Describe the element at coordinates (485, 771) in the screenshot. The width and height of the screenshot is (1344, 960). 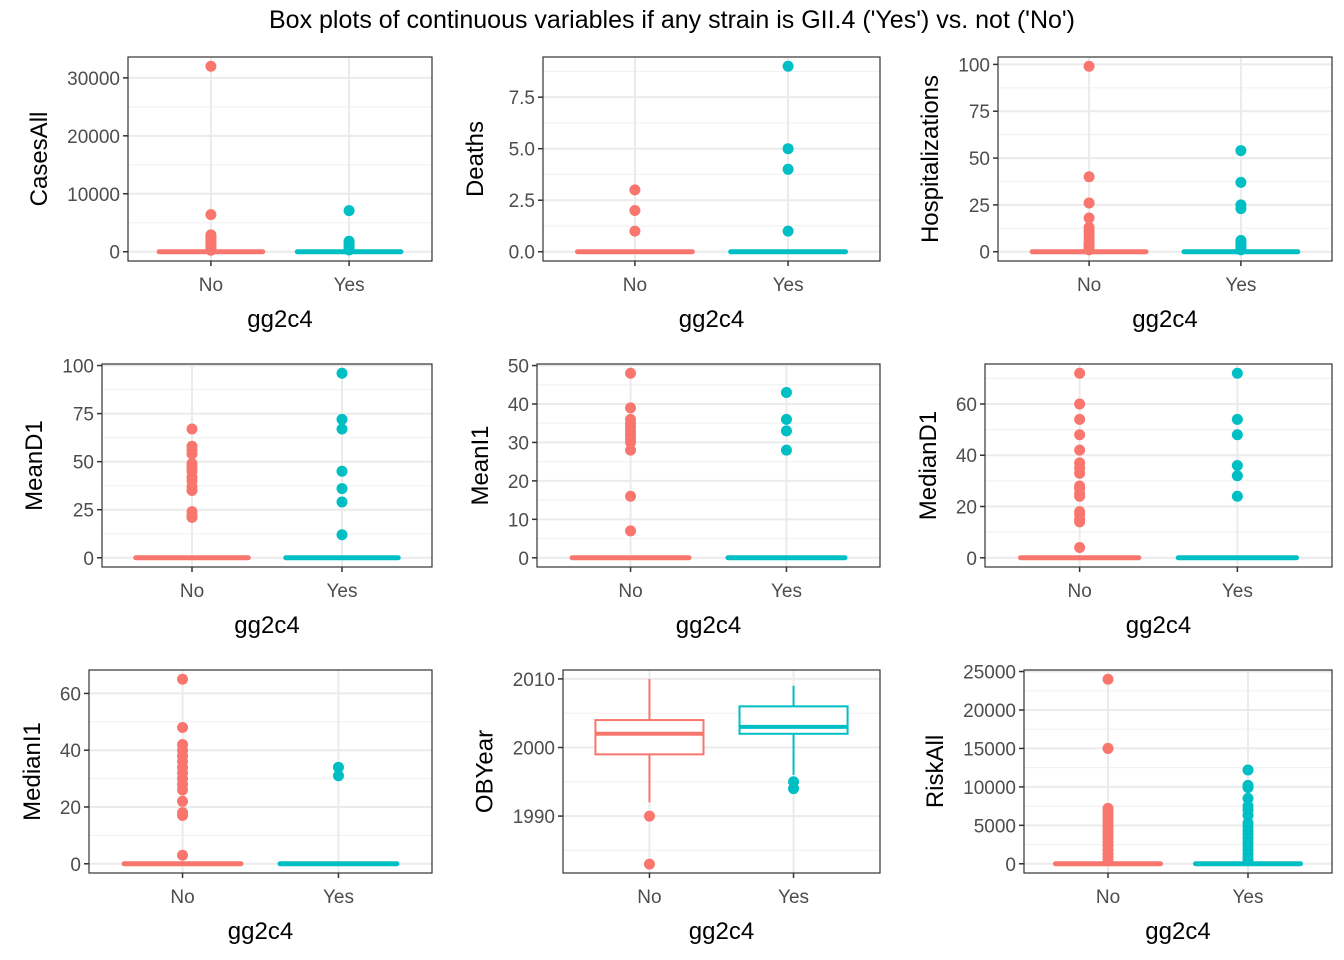
I see `y-axis-title: OBYear` at that location.